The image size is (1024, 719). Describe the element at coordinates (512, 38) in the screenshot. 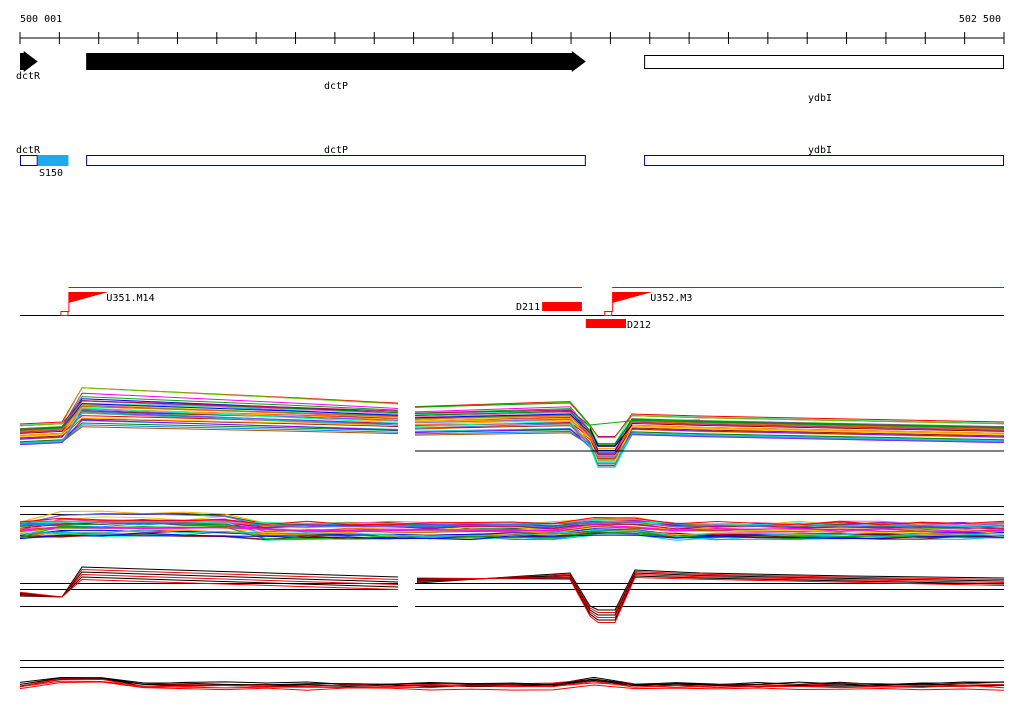

I see `ruler-ticks` at that location.